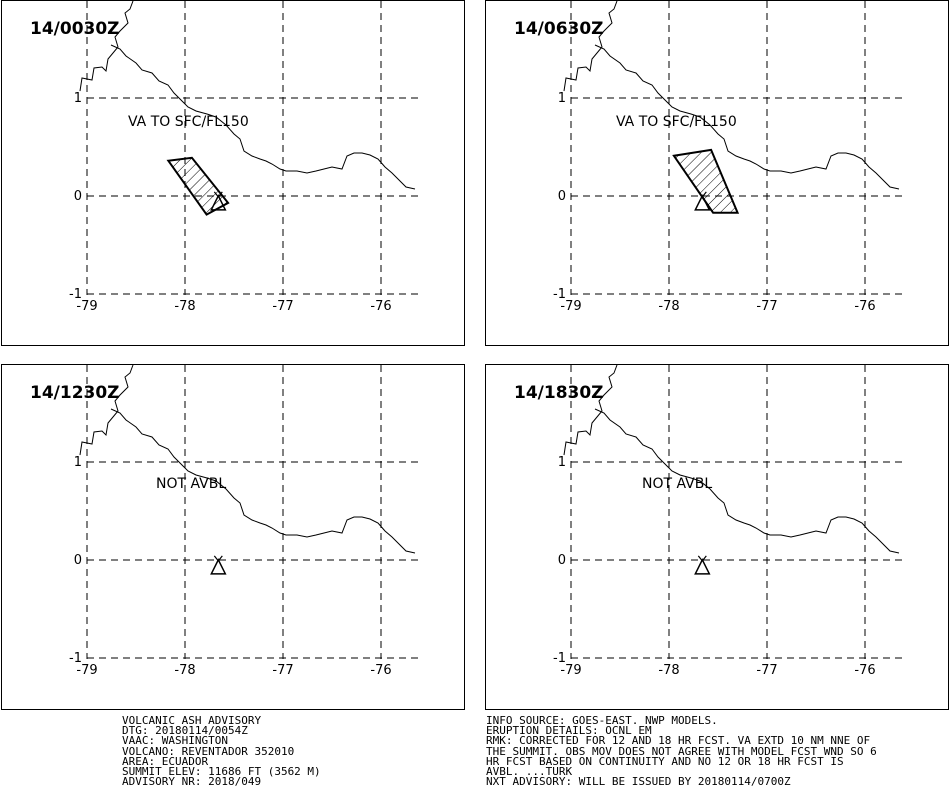  Describe the element at coordinates (185, 731) in the screenshot. I see `advisory-dtg: DTG: 20180114/0054Z` at that location.